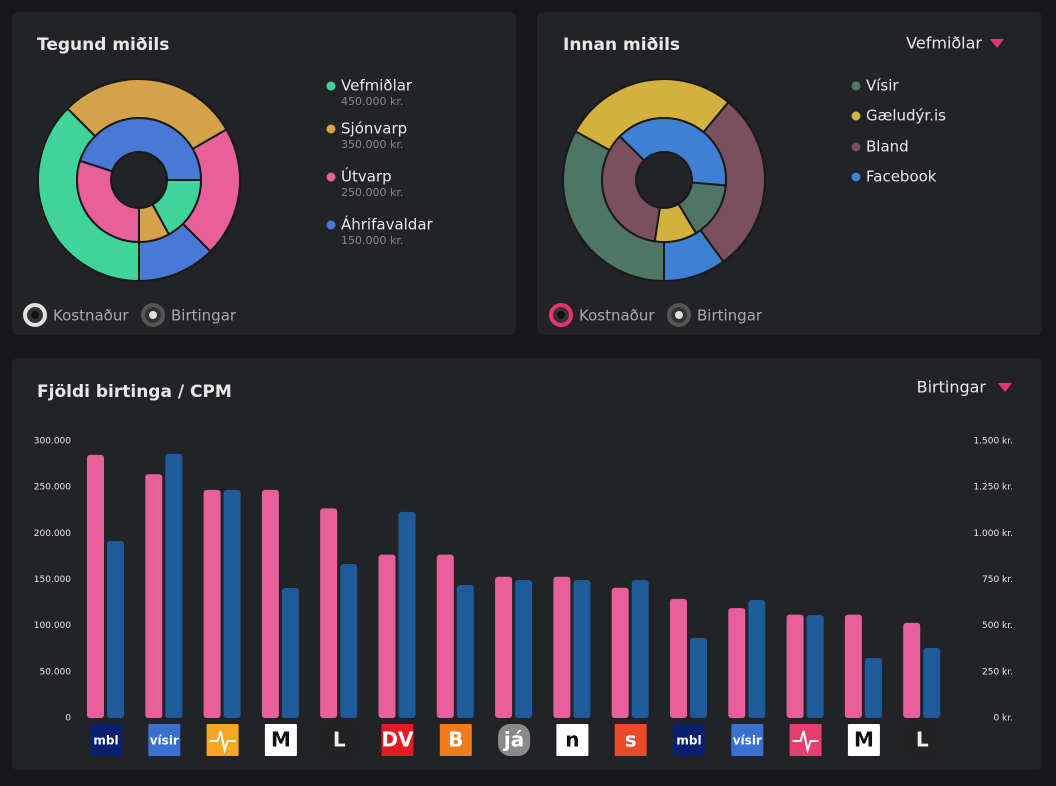 The image size is (1056, 786). I want to click on legend-label: Bland, so click(887, 147).